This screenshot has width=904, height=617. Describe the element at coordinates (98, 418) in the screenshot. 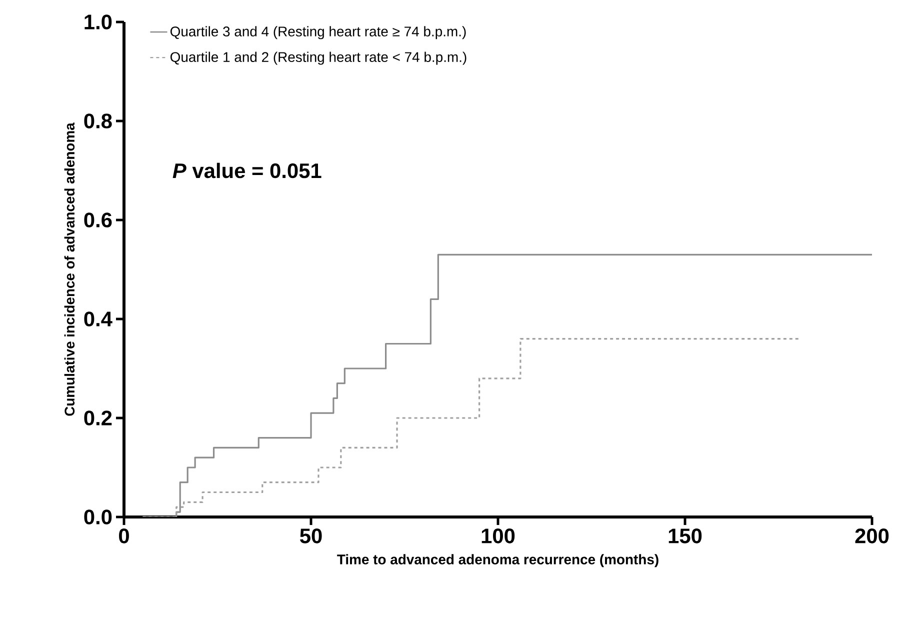

I see `y-tick-label: 0.2` at that location.